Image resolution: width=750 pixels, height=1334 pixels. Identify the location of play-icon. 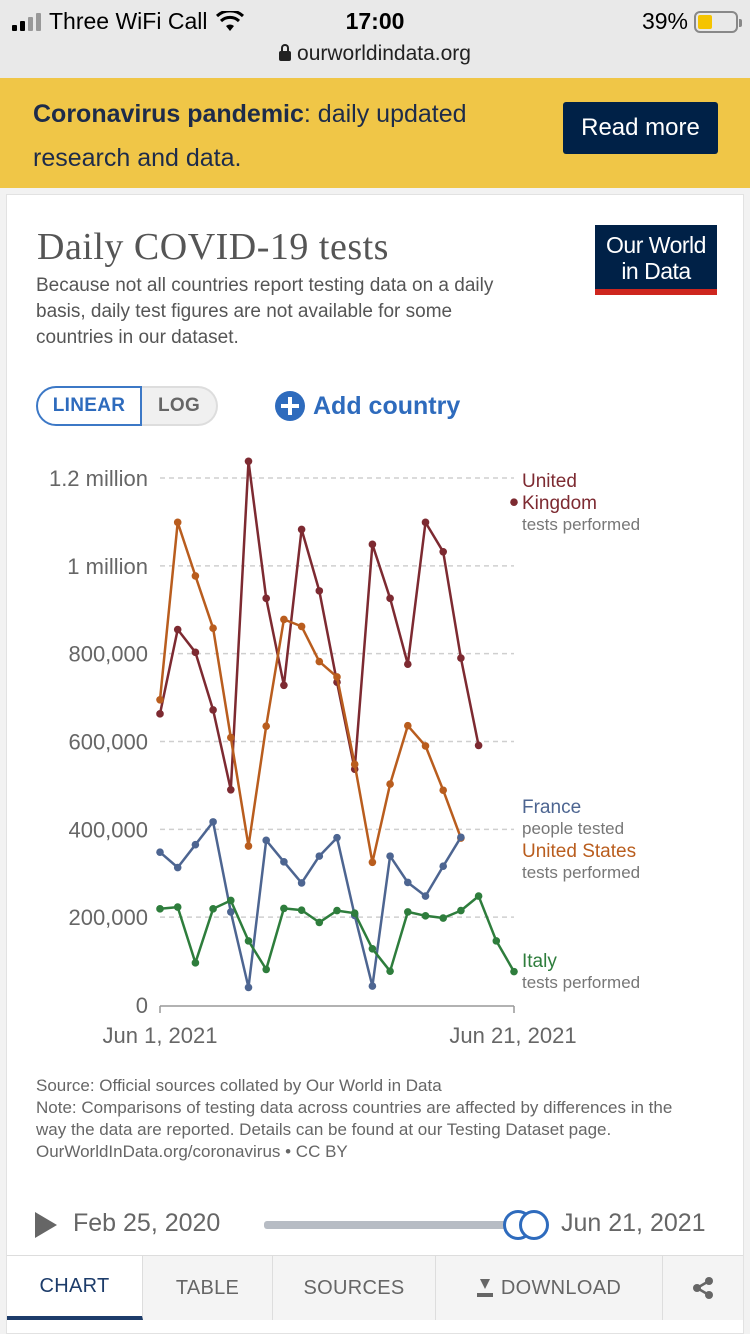
(46, 1225).